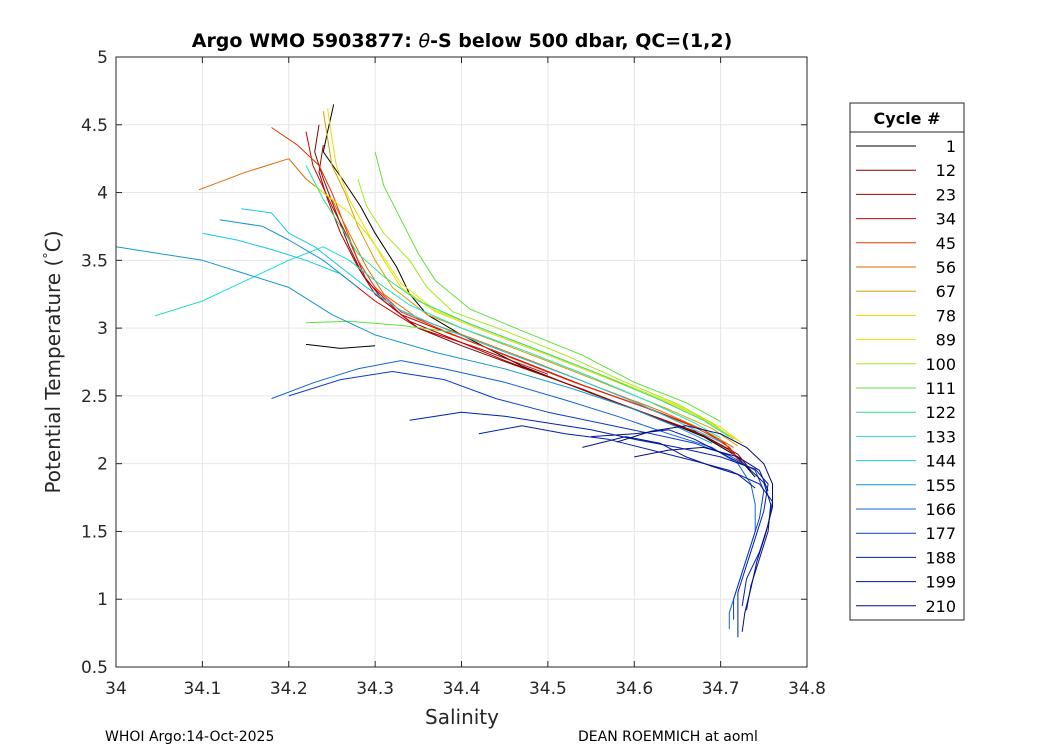 Image resolution: width=1050 pixels, height=750 pixels. I want to click on legend-label: 89, so click(946, 340).